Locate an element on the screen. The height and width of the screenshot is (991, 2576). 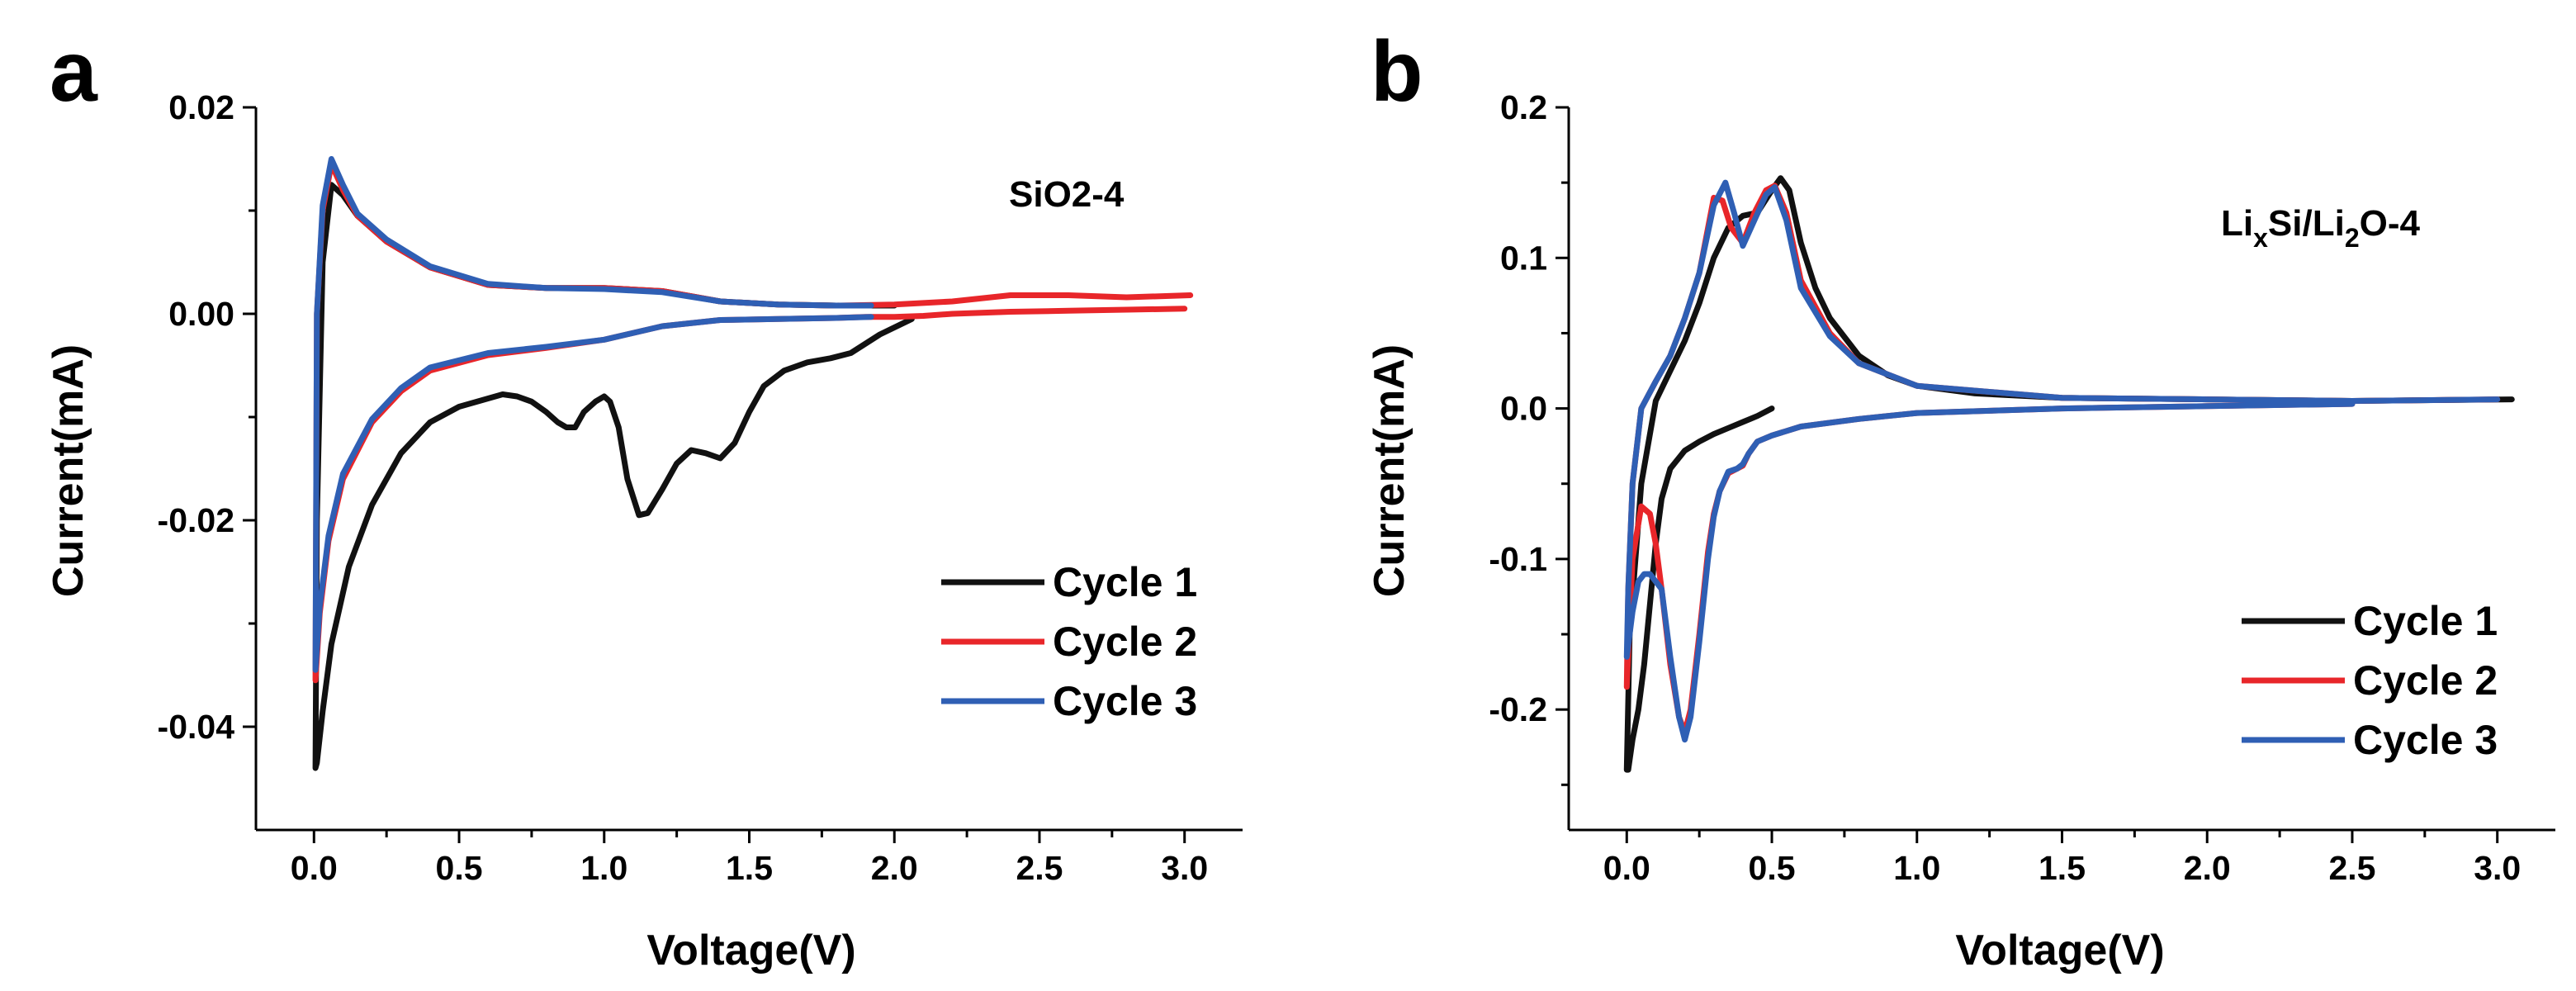
panel-b-letter: b is located at coordinates (1397, 72).